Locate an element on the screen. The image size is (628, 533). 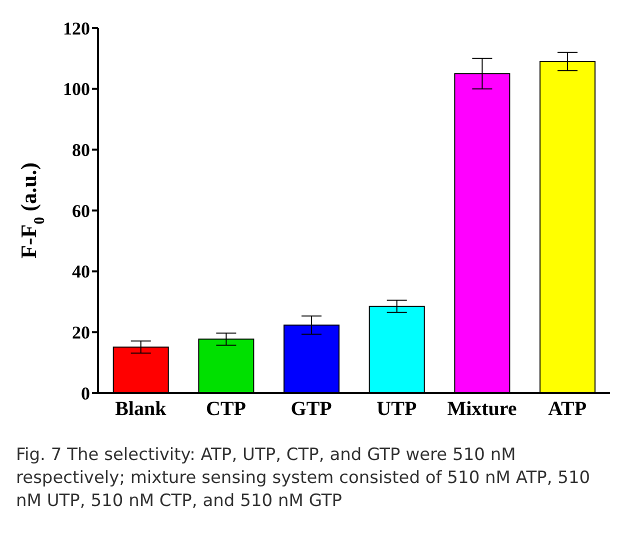
y-tick-label: 100 is located at coordinates (76, 89).